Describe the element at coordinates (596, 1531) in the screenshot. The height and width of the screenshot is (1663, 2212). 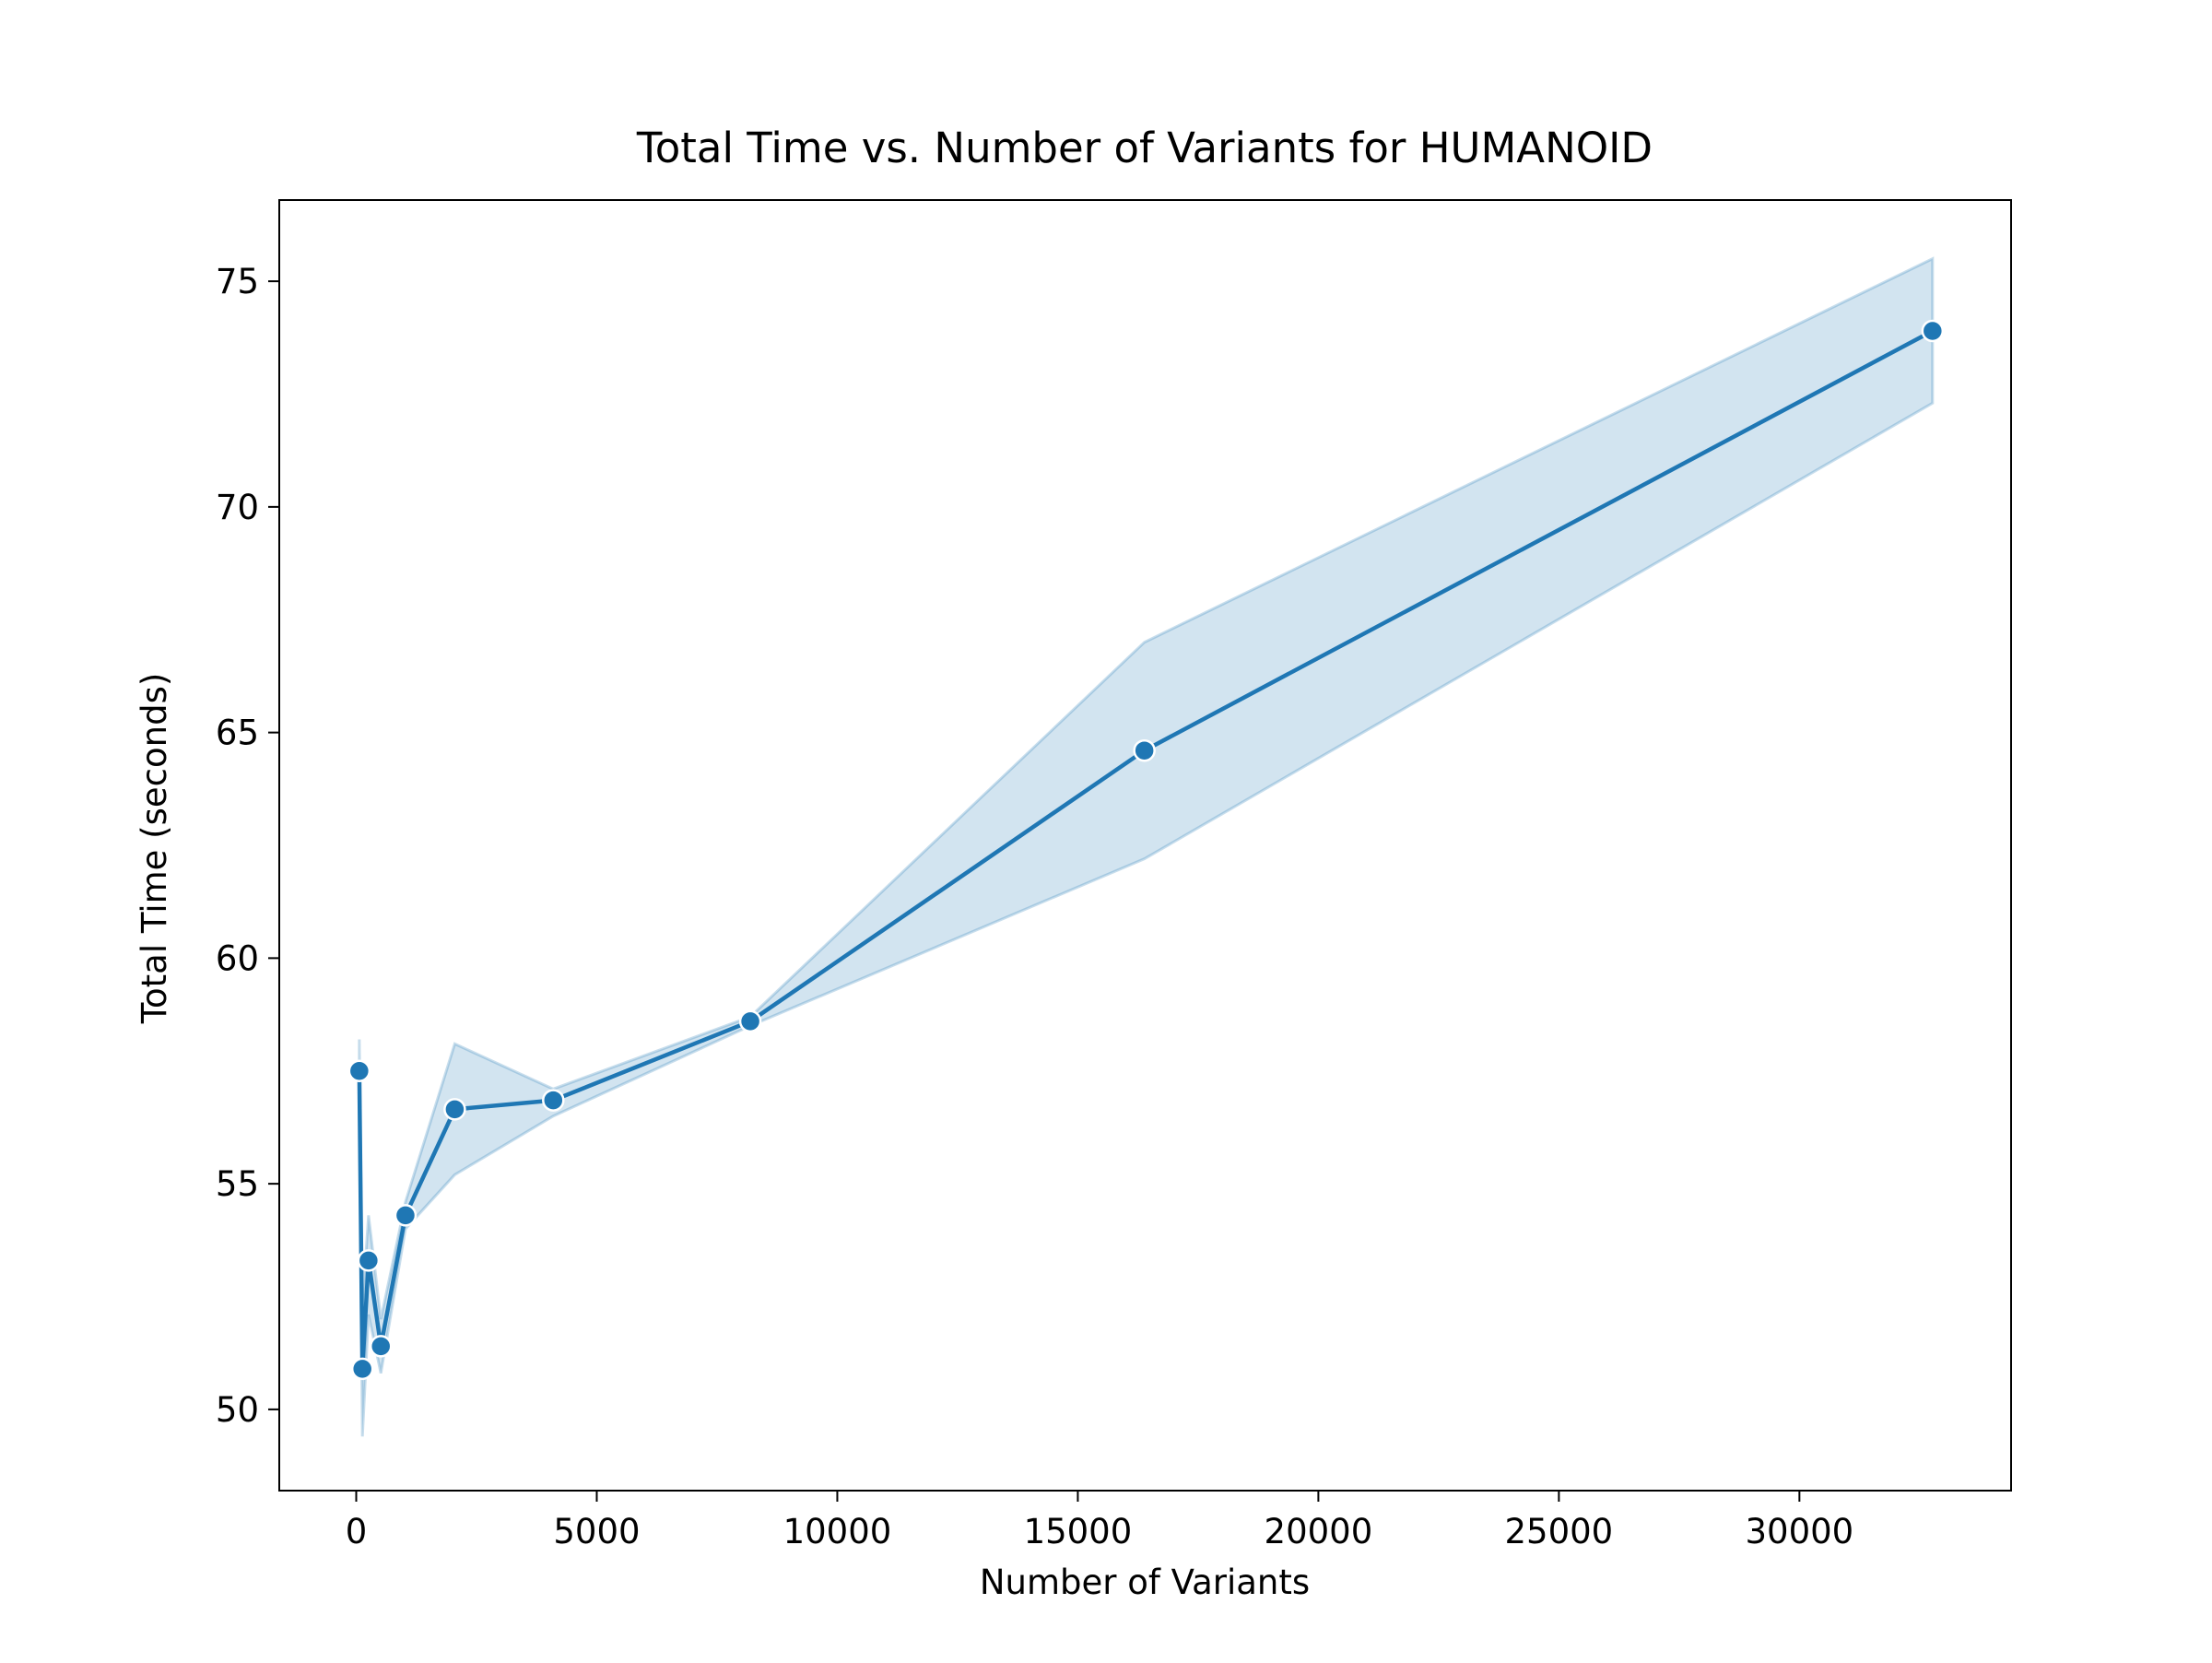
I see `x-tick-label: 5000` at that location.